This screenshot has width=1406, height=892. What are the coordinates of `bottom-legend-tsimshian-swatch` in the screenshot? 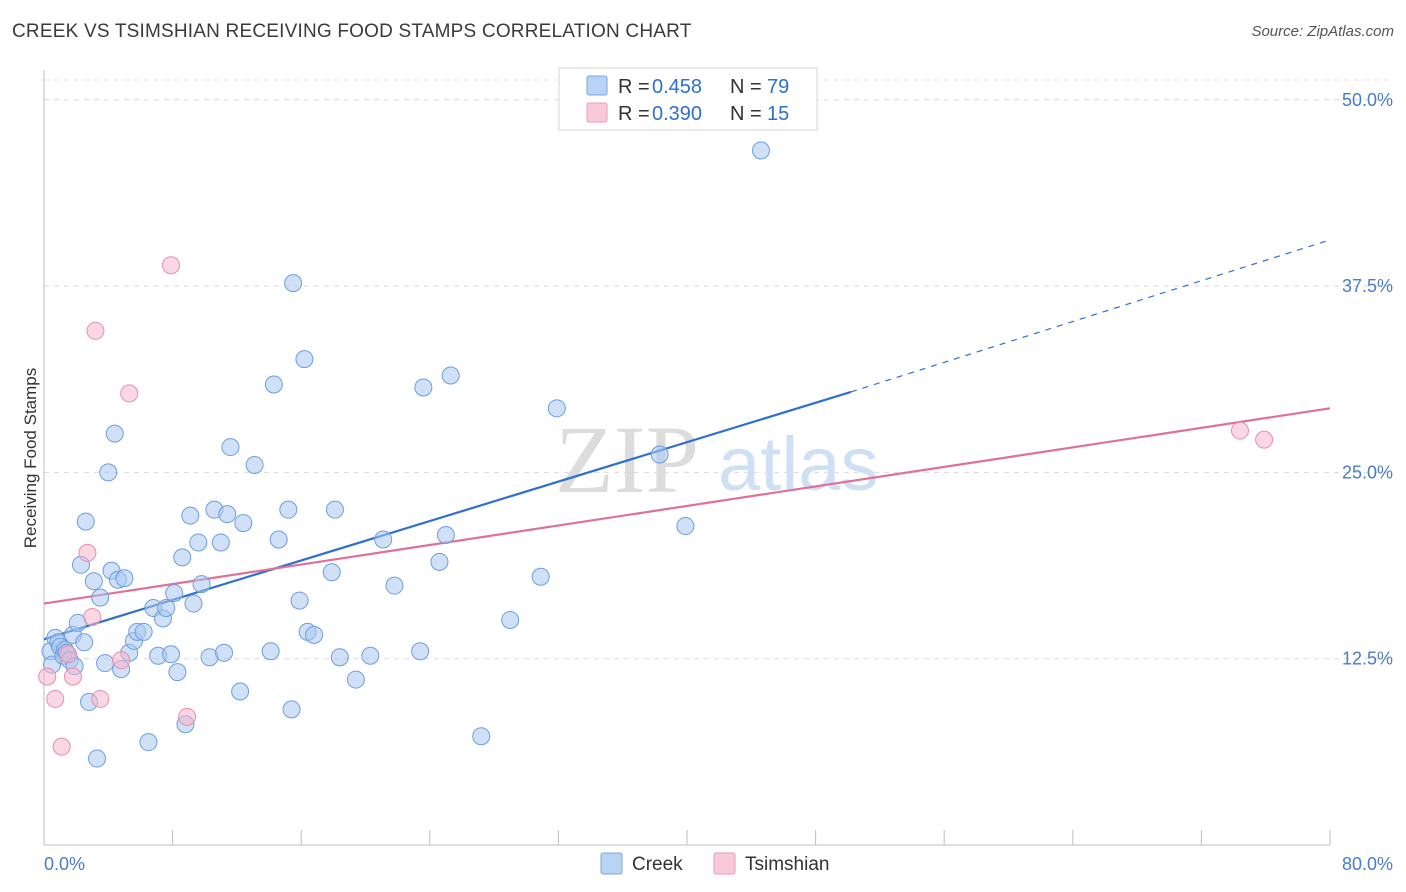 It's located at (724, 863).